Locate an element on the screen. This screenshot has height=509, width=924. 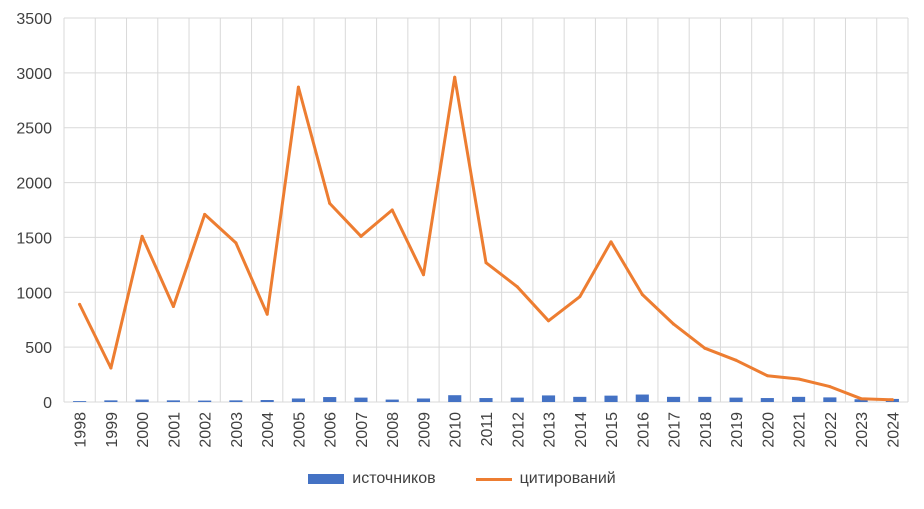
y-tick-label: 3000 is located at coordinates (34, 74).